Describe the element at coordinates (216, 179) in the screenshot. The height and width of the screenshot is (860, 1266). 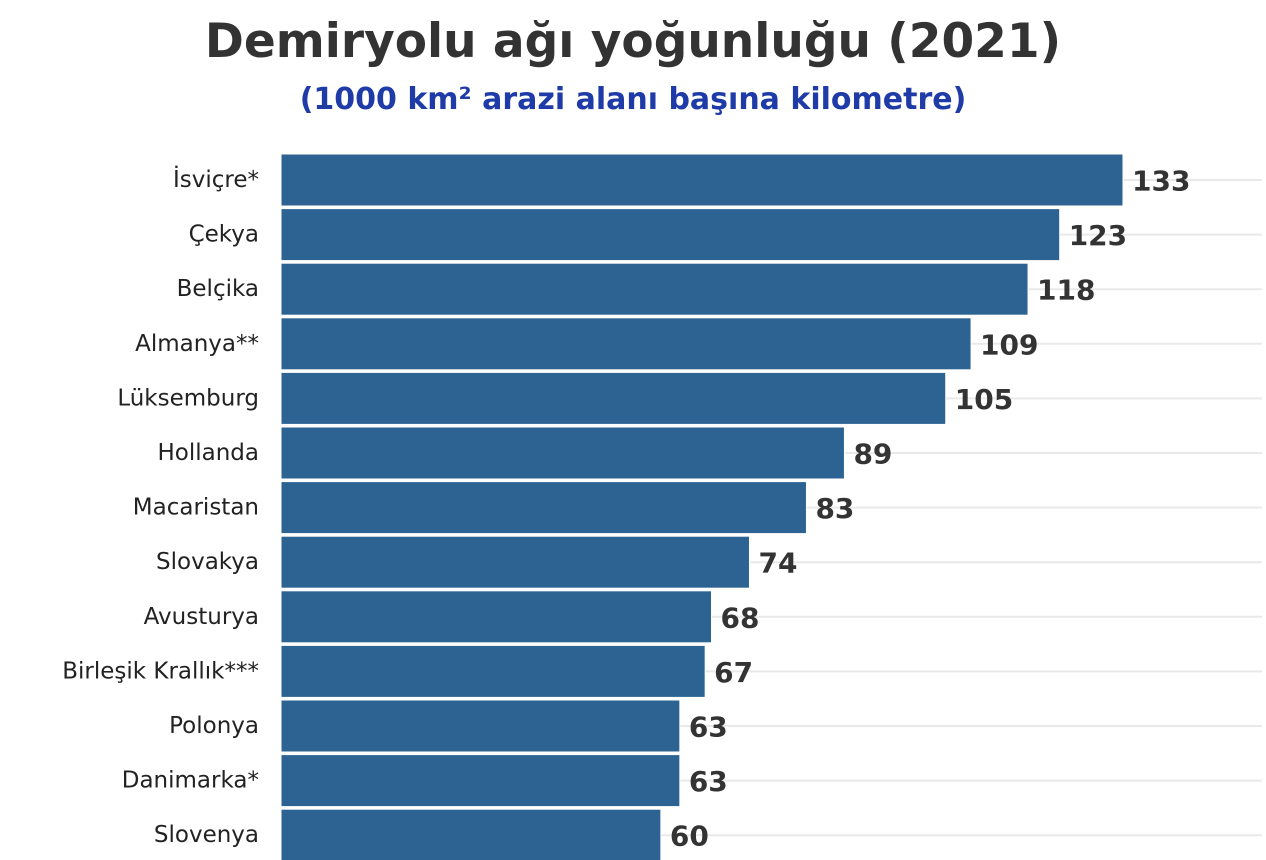
I see `category-label: İsviçre*` at that location.